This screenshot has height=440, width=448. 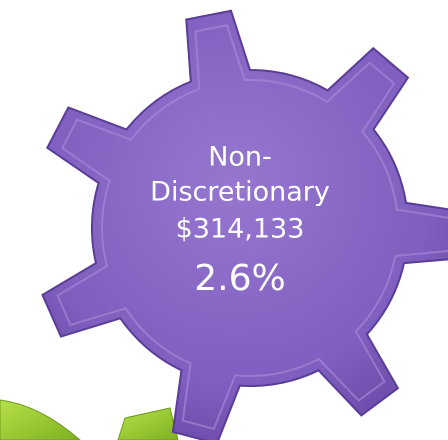 I want to click on amount: $314,133, so click(x=240, y=229).